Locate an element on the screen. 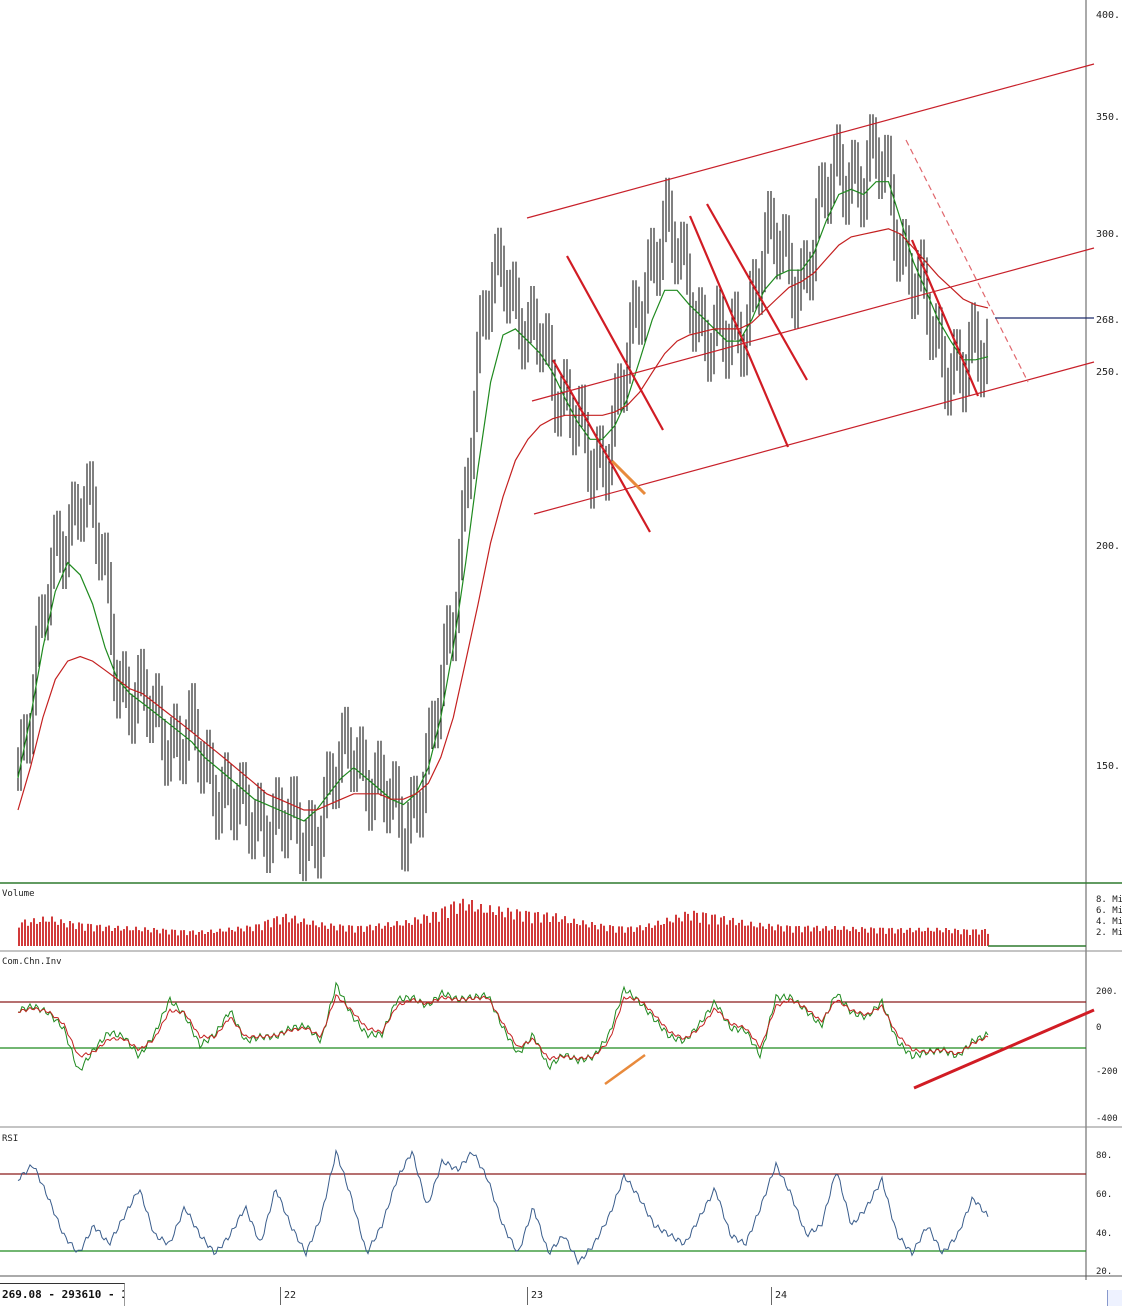 The width and height of the screenshot is (1122, 1308). chaikin-axis: 200. 0 -200 -400 is located at coordinates (1107, 1055).